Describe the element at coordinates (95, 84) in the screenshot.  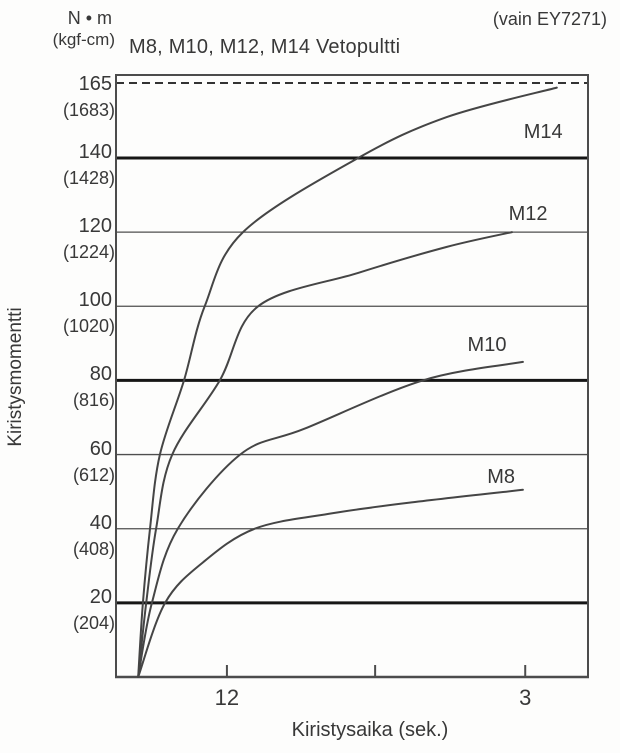
I see `y-tick-value-165: 165` at that location.